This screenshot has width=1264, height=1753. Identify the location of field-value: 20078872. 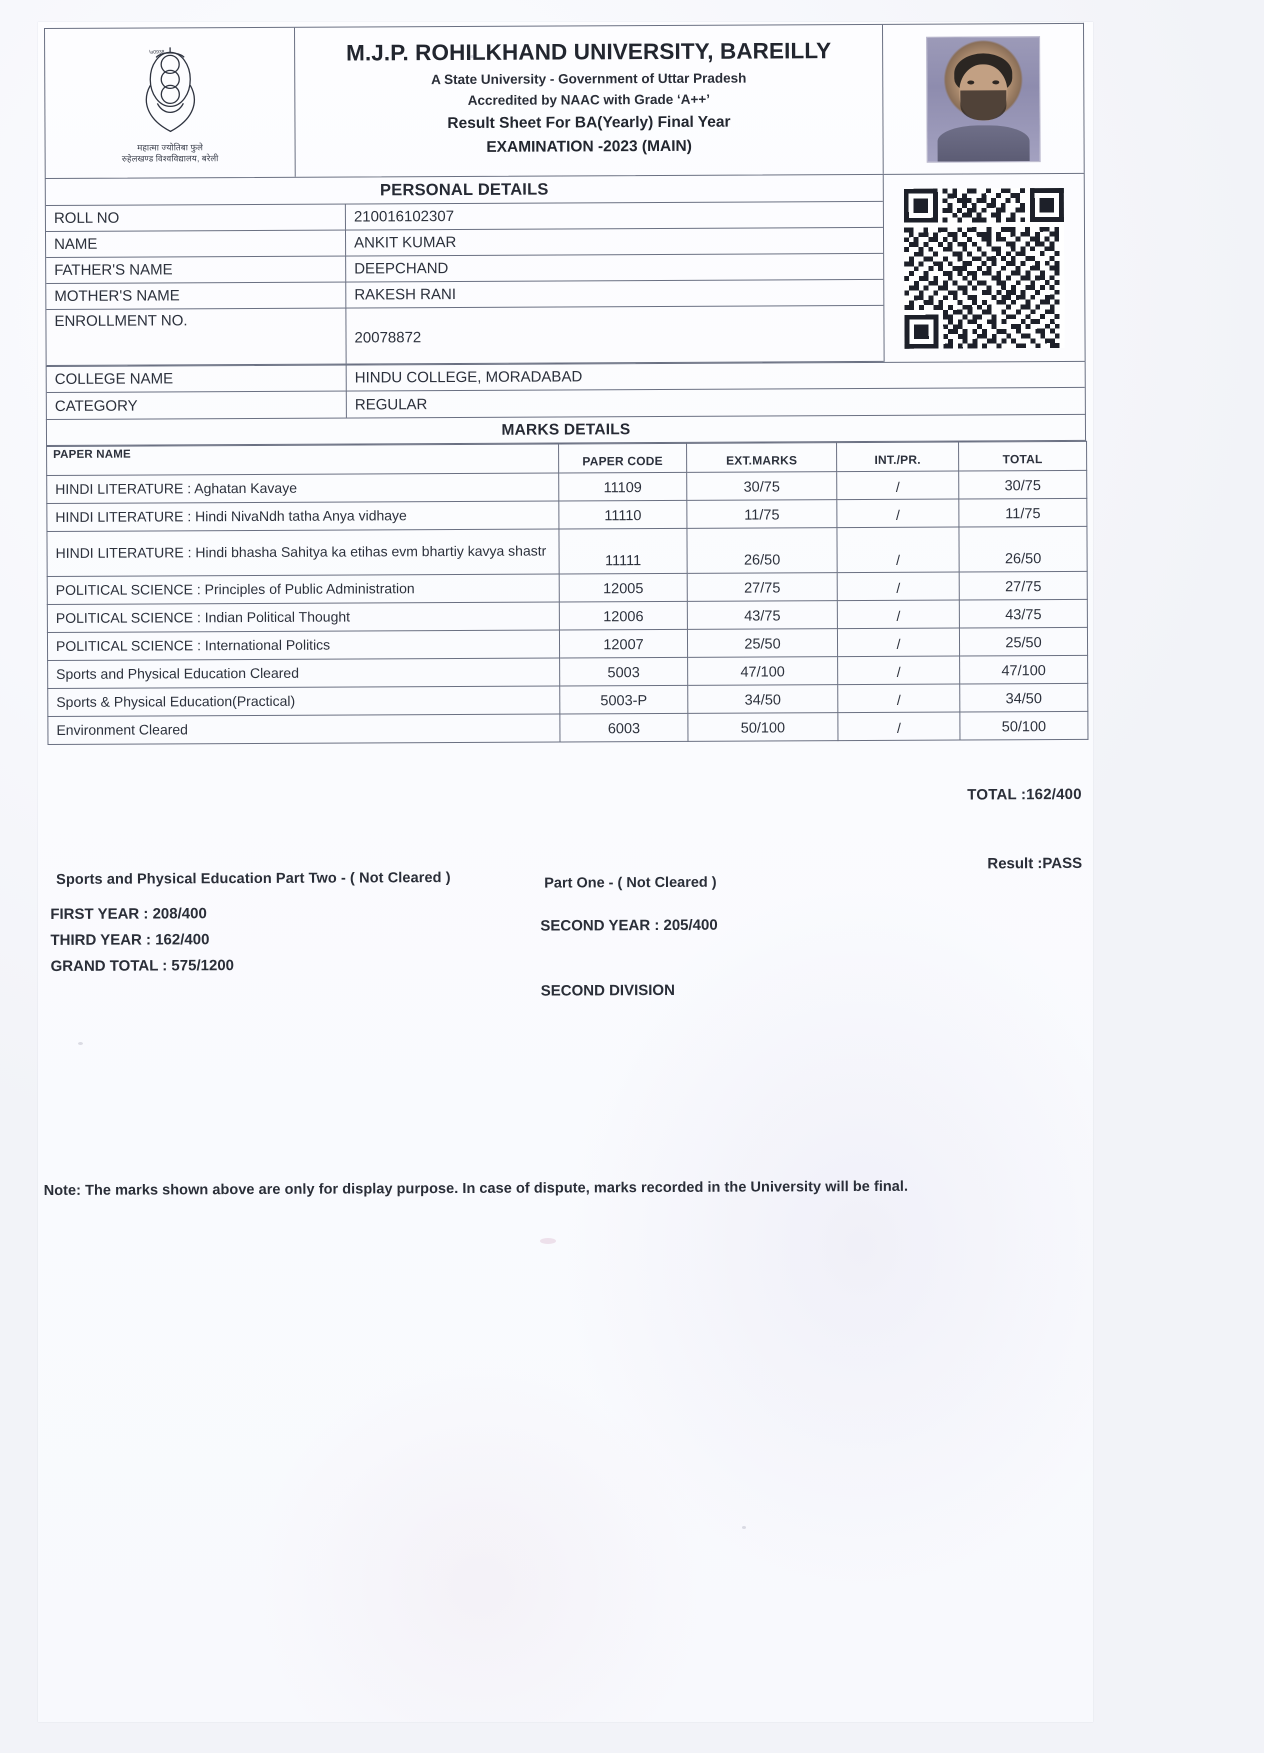
(388, 337).